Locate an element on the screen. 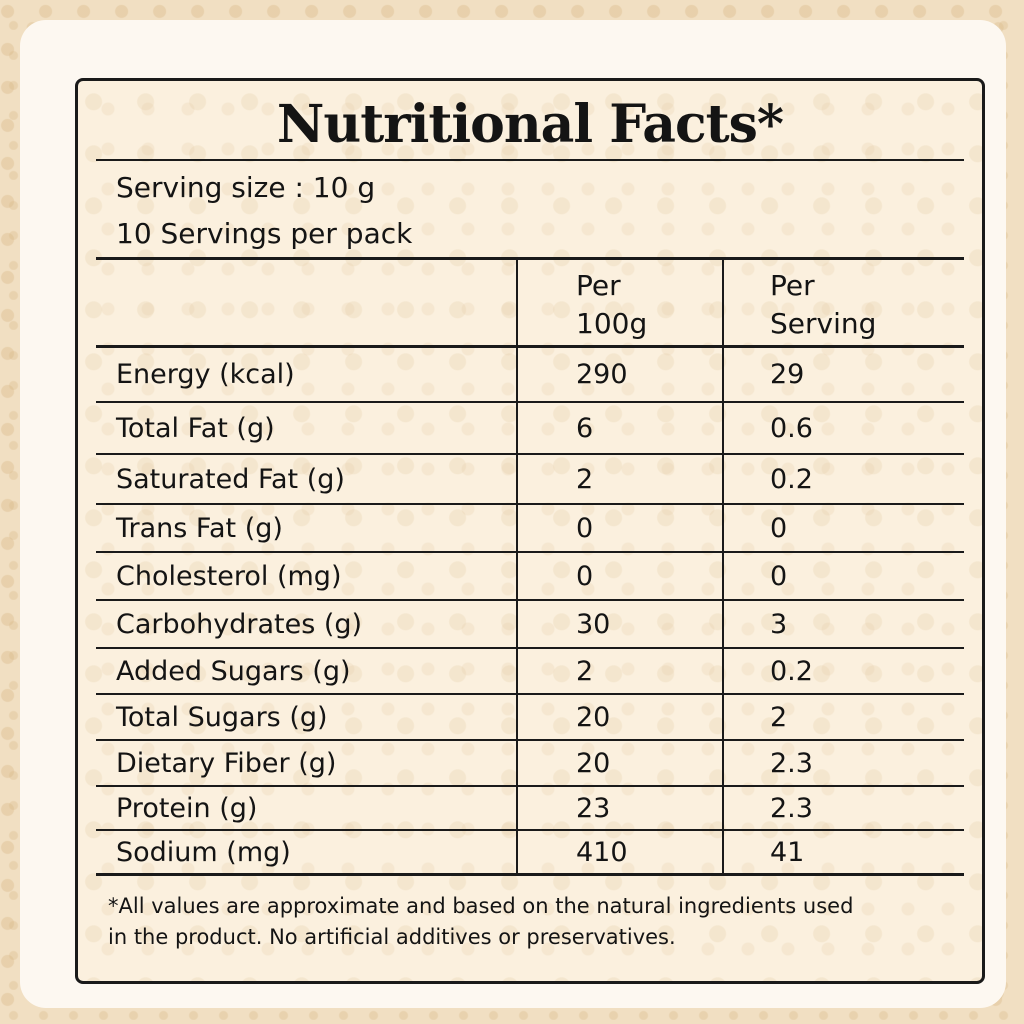 The image size is (1024, 1024). nutrient-name: Carbohydrates (g) is located at coordinates (239, 624).